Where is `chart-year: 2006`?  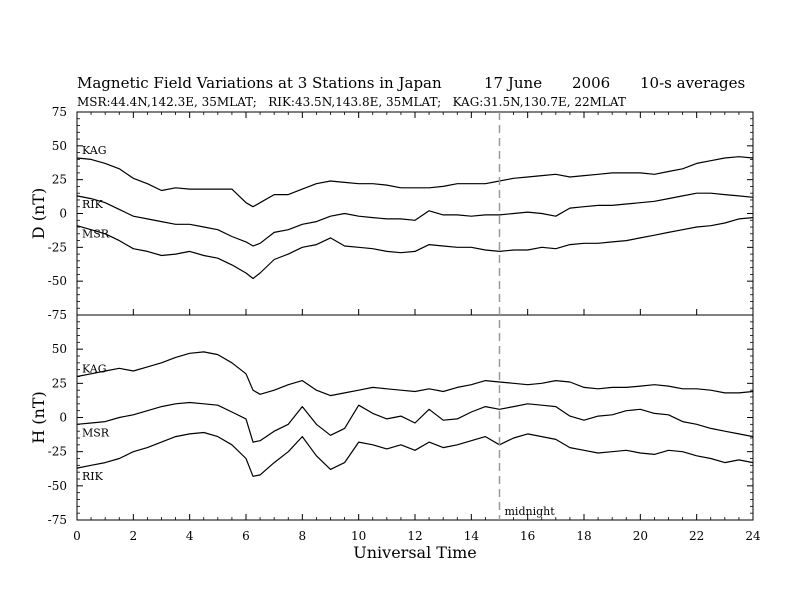 chart-year: 2006 is located at coordinates (591, 83).